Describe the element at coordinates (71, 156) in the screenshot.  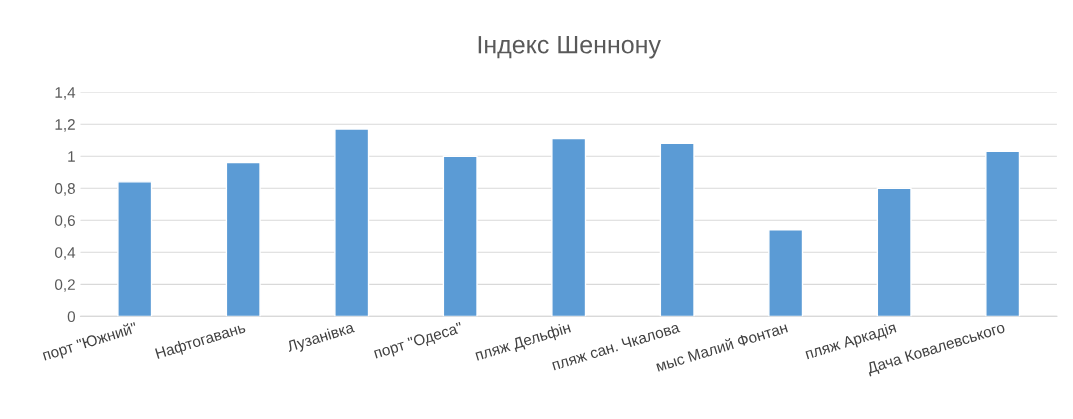
I see `y-tick-label: 1` at that location.